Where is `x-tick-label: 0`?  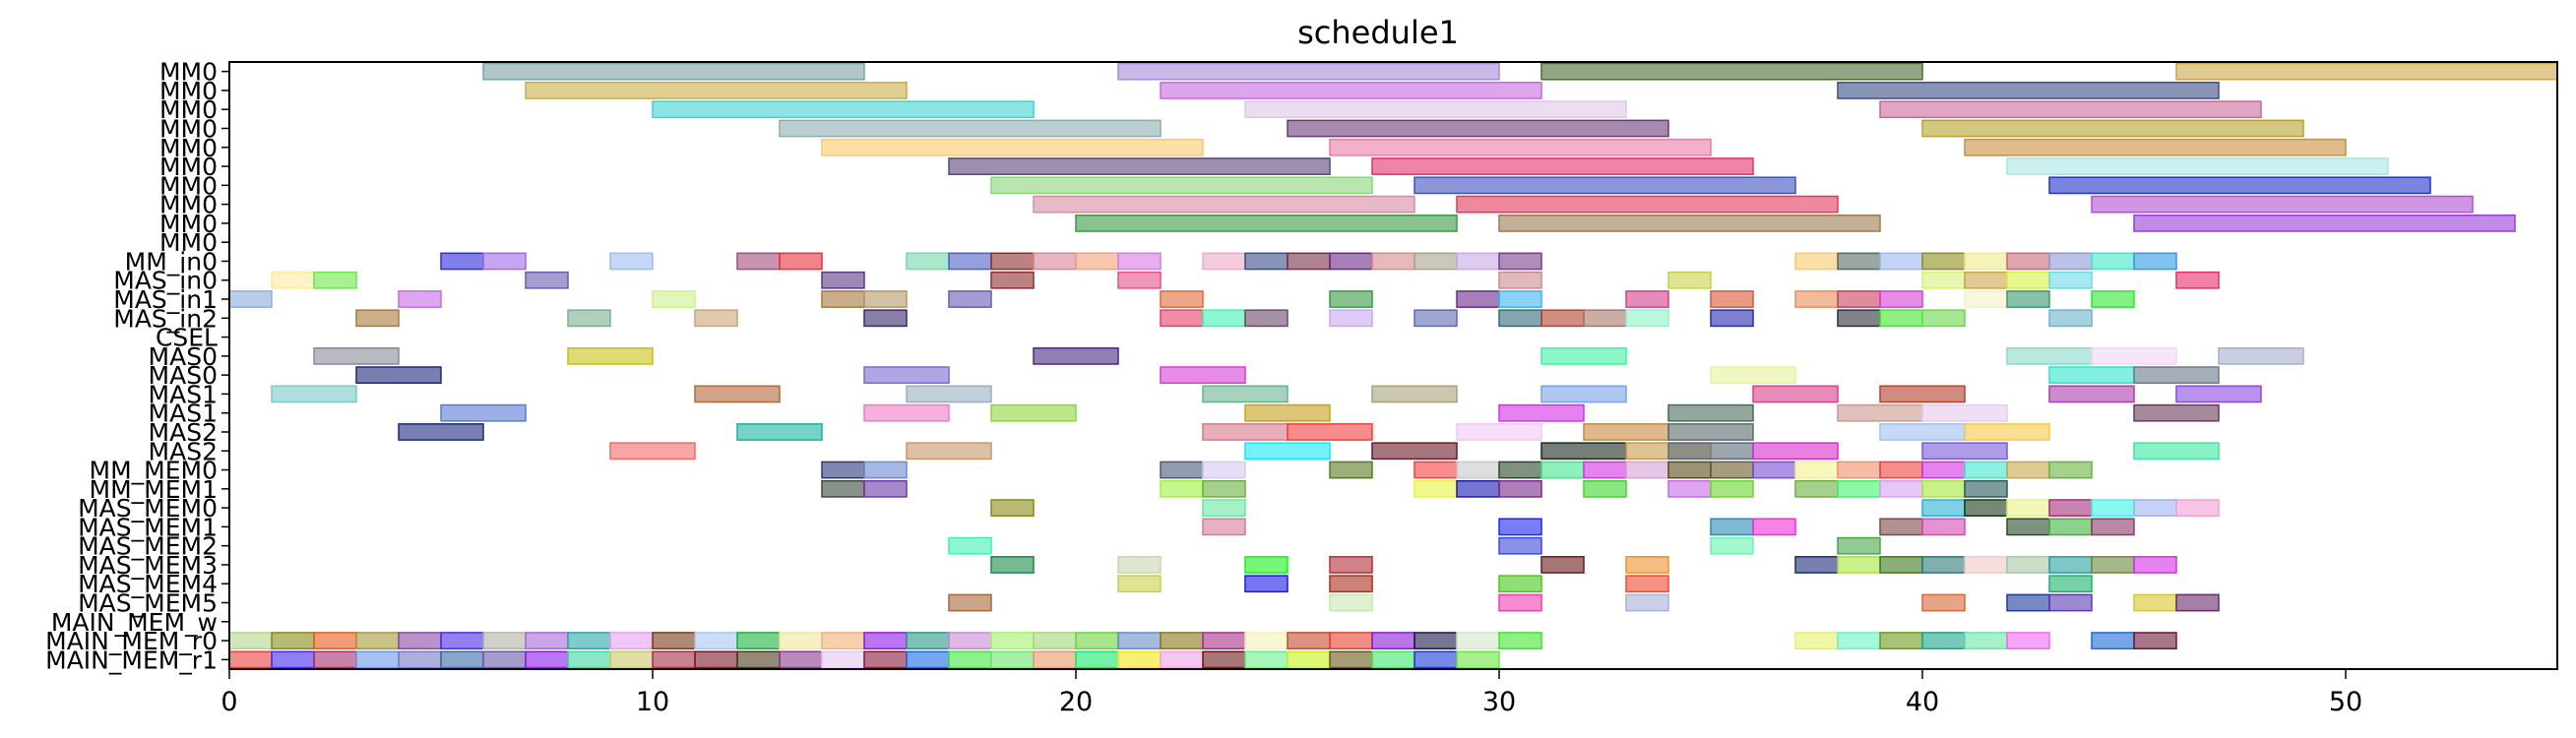 x-tick-label: 0 is located at coordinates (228, 702).